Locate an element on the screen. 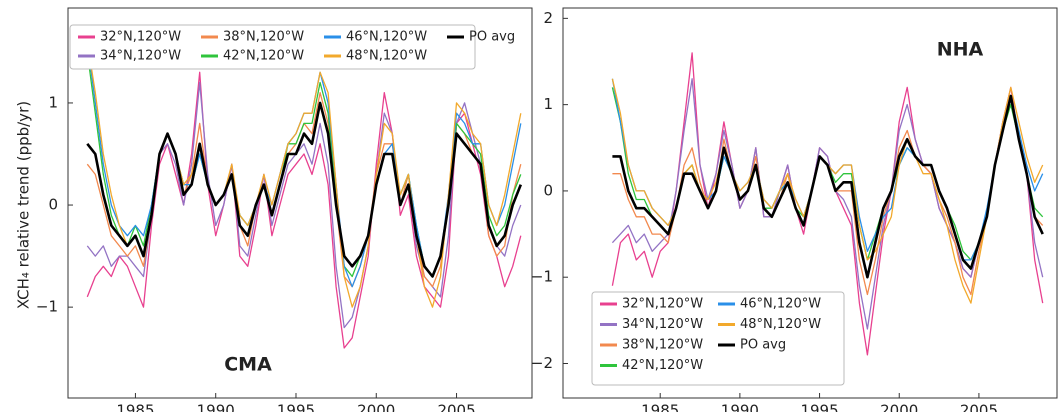  panel-label: NHA is located at coordinates (960, 50).